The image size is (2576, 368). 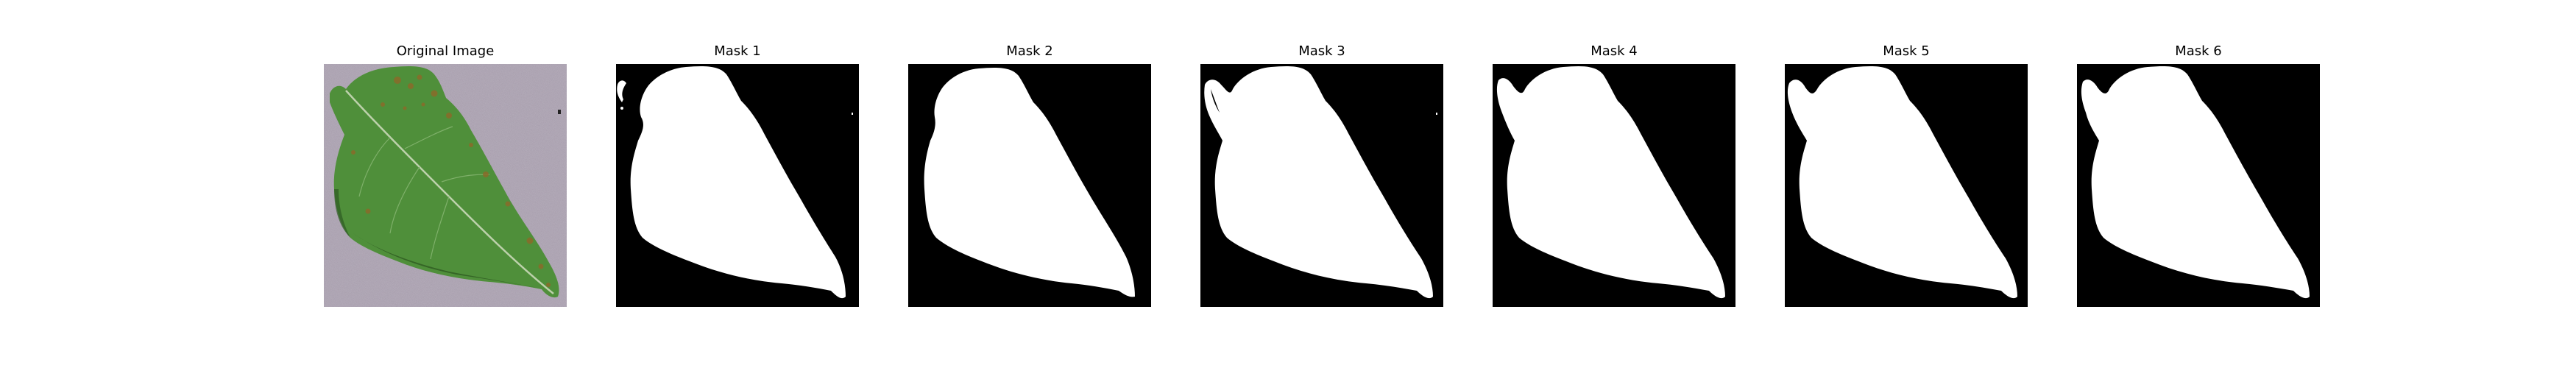 I want to click on original-leaf-photo, so click(x=445, y=185).